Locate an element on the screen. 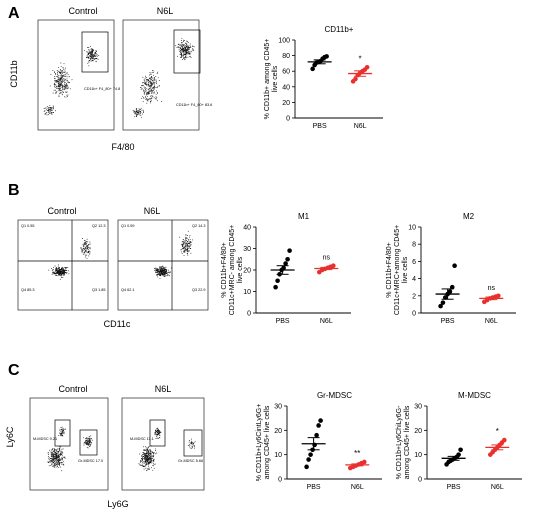  y-axis-label-line: % CD11b+ among CD45+ is located at coordinates (267, 79).